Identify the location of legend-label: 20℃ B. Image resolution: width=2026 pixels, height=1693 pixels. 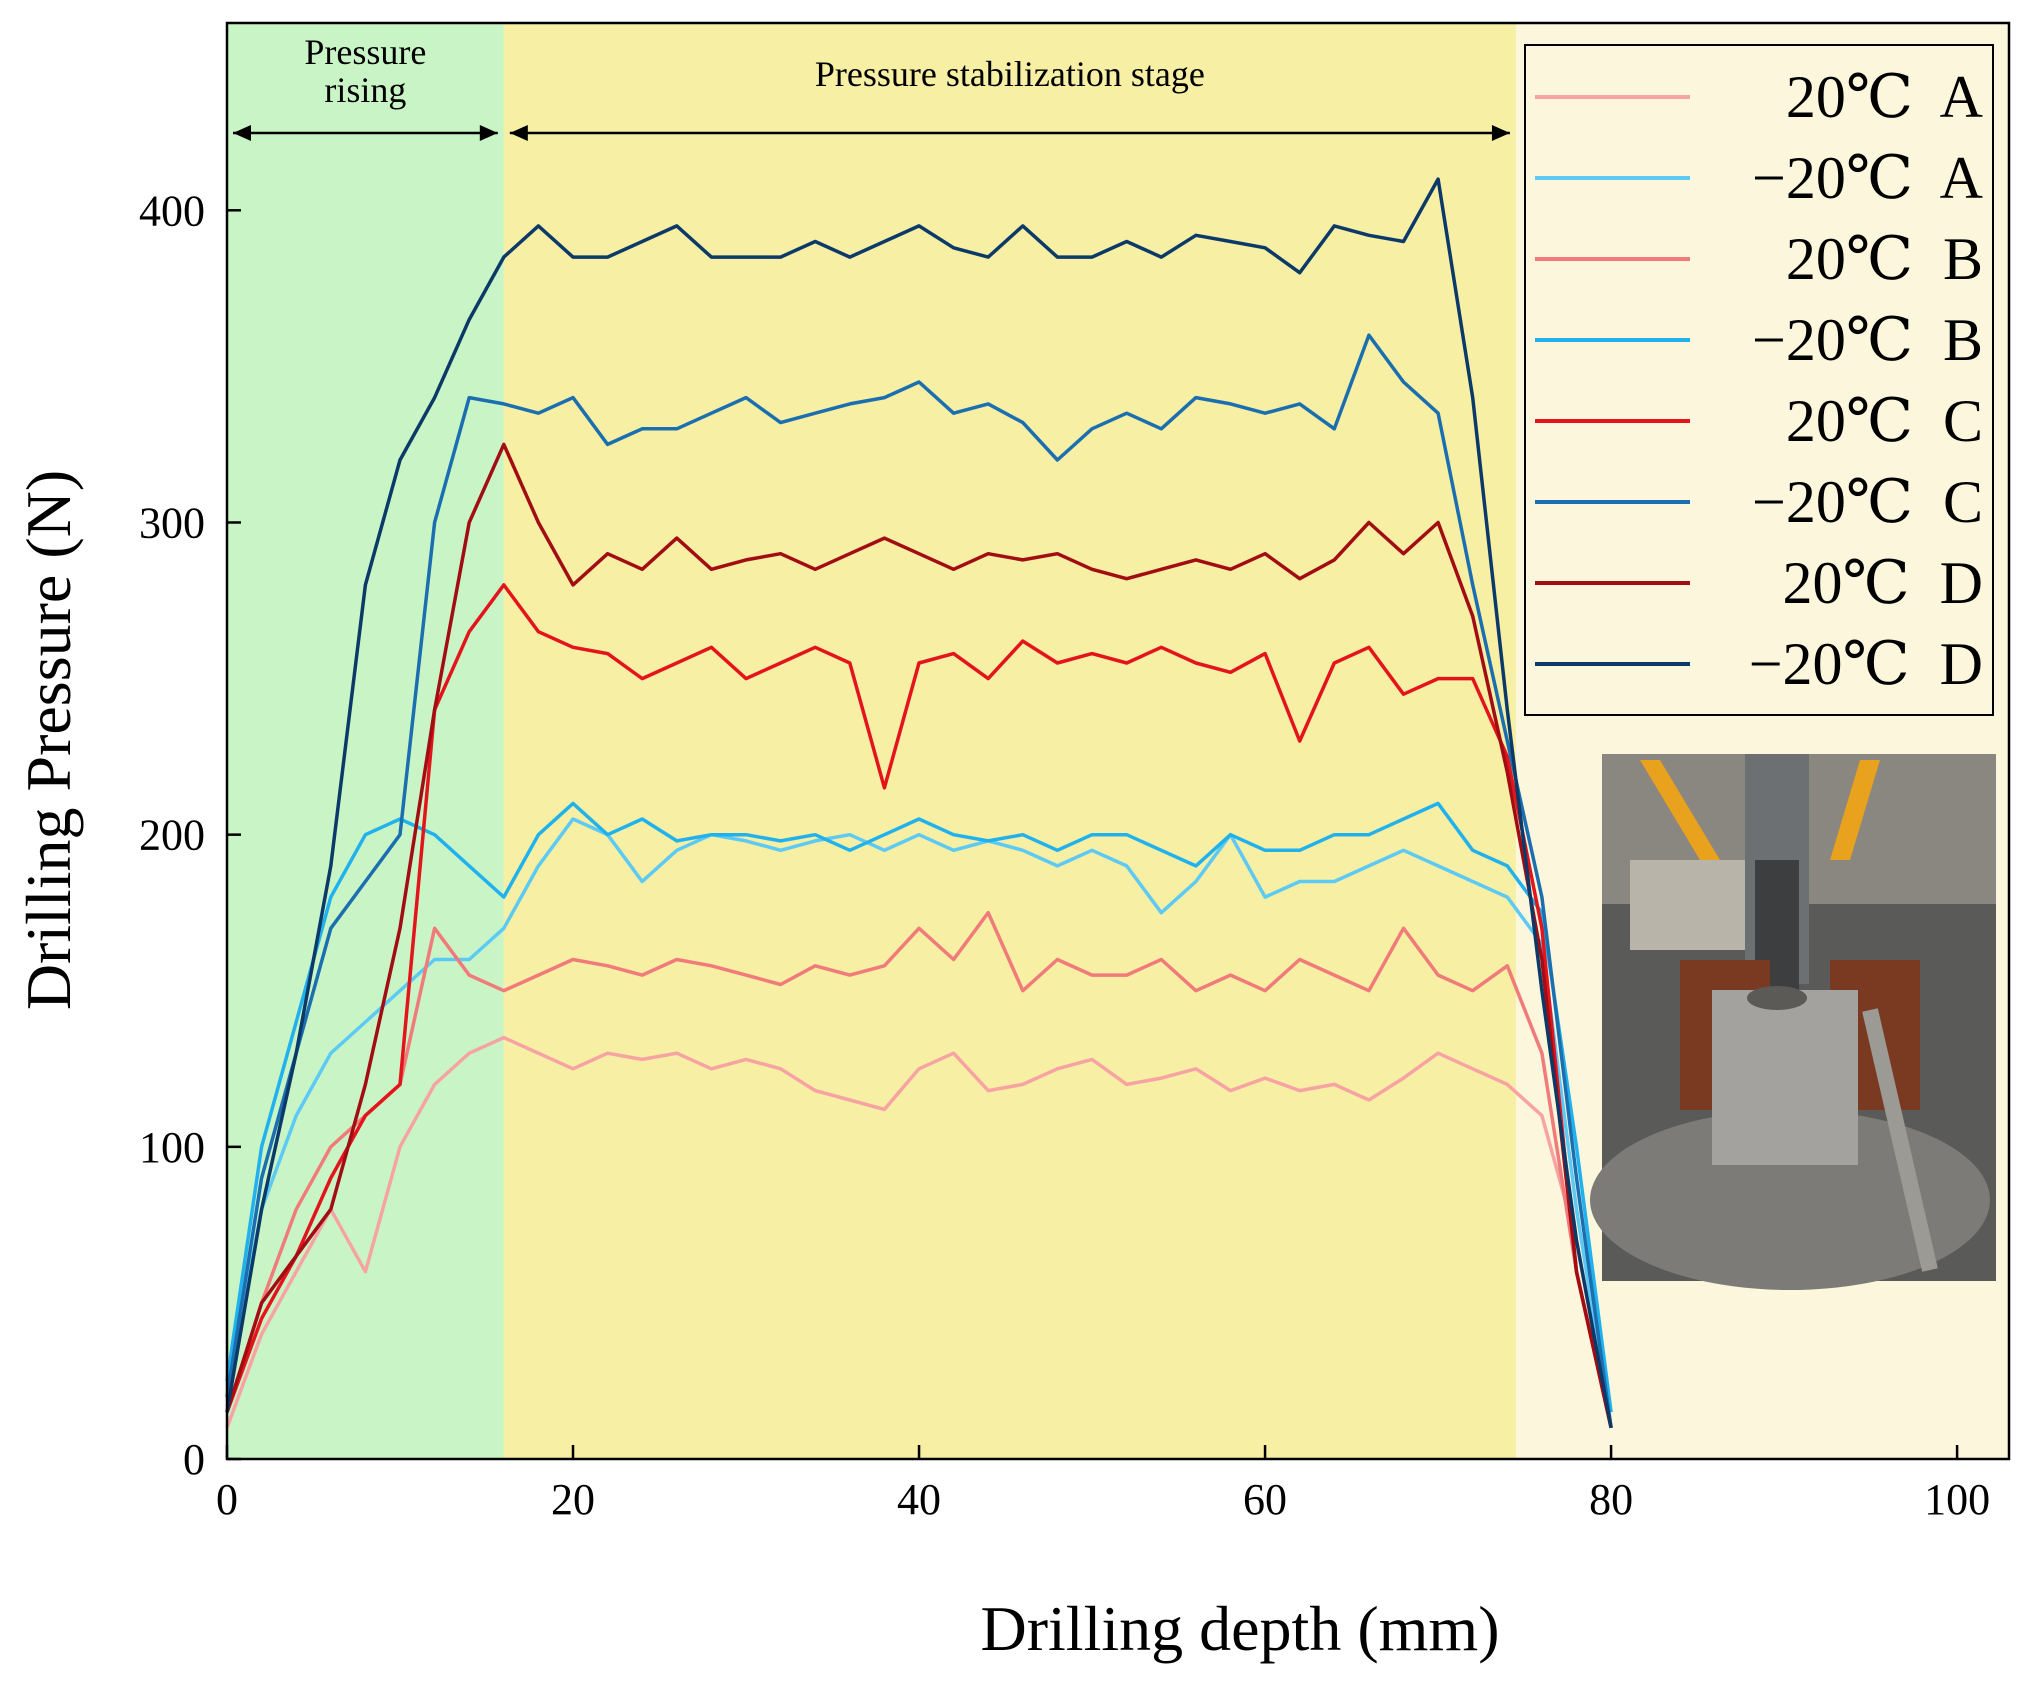
(1884, 259).